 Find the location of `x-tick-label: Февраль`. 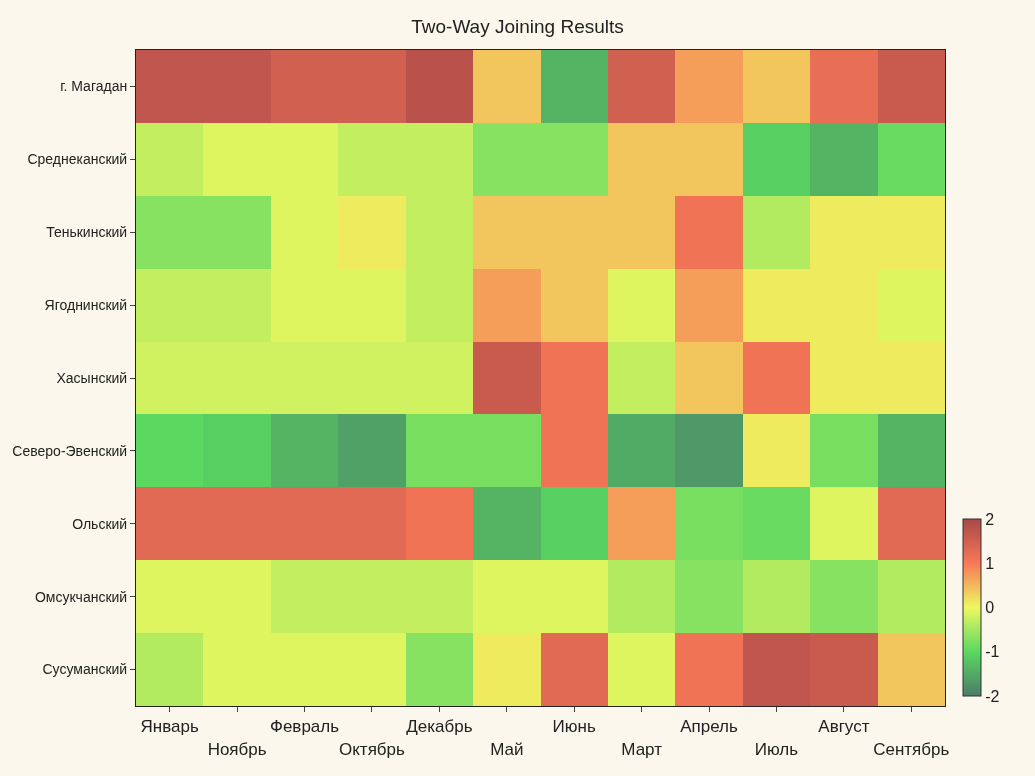

x-tick-label: Февраль is located at coordinates (304, 727).